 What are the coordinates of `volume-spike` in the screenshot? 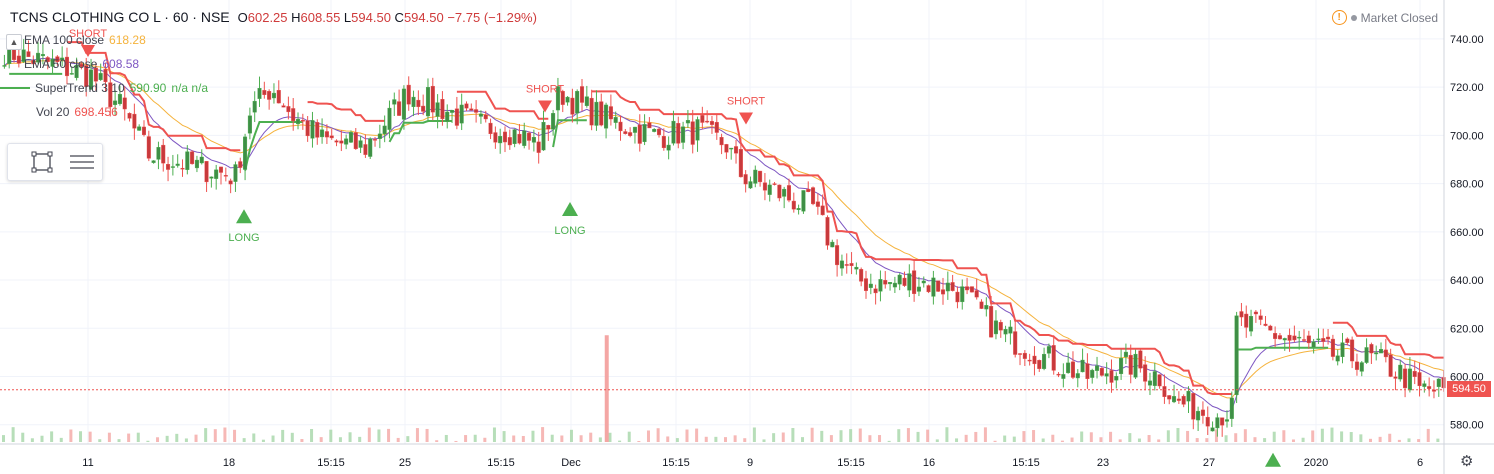 It's located at (606, 388).